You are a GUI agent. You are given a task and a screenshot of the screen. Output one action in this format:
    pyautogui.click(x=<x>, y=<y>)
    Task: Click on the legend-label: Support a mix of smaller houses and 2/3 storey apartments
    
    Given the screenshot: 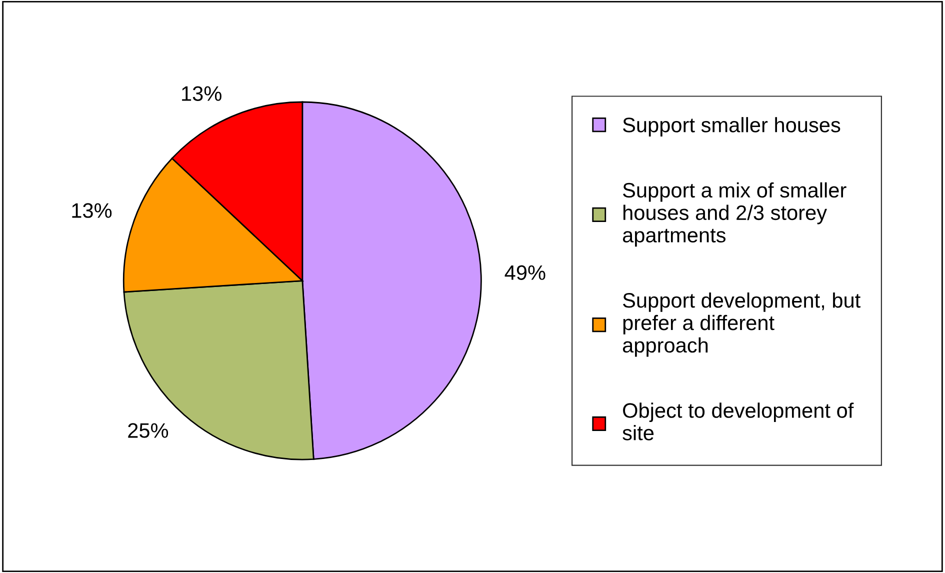 What is the action you would take?
    pyautogui.click(x=734, y=214)
    